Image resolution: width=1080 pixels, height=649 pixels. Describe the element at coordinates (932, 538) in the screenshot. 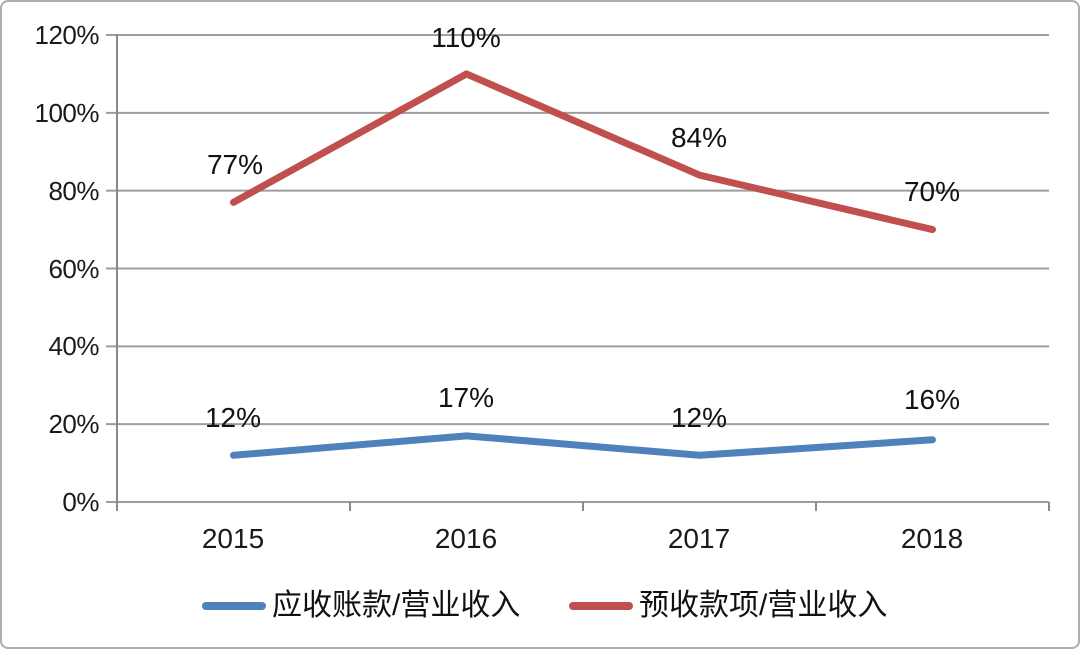

I see `x-axis-tick-label: 2018` at that location.